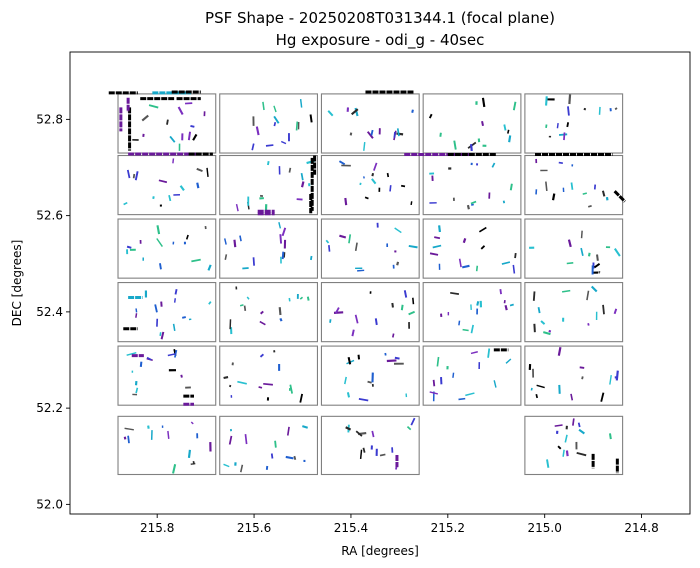 The height and width of the screenshot is (568, 700). I want to click on y-tick-label: 52.0, so click(49, 504).